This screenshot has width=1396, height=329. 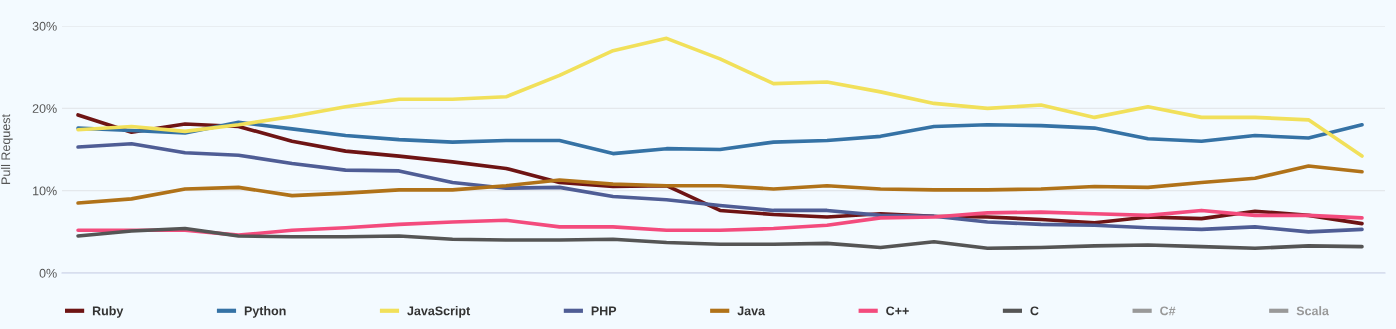 I want to click on y-tick-label: 20%, so click(x=44, y=108).